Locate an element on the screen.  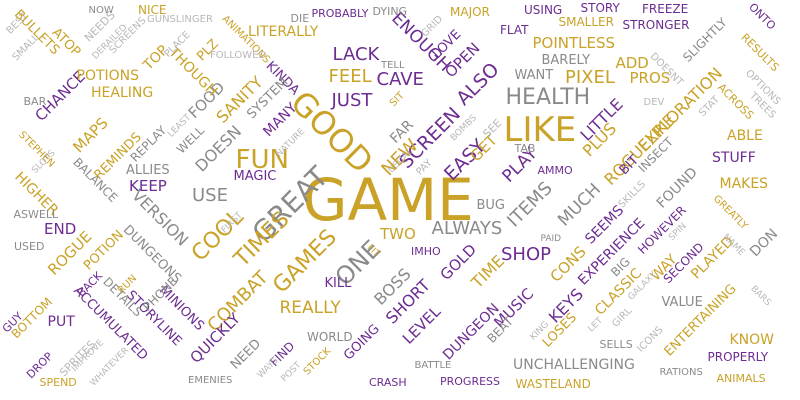
word-nature: NATURE is located at coordinates (291, 142).